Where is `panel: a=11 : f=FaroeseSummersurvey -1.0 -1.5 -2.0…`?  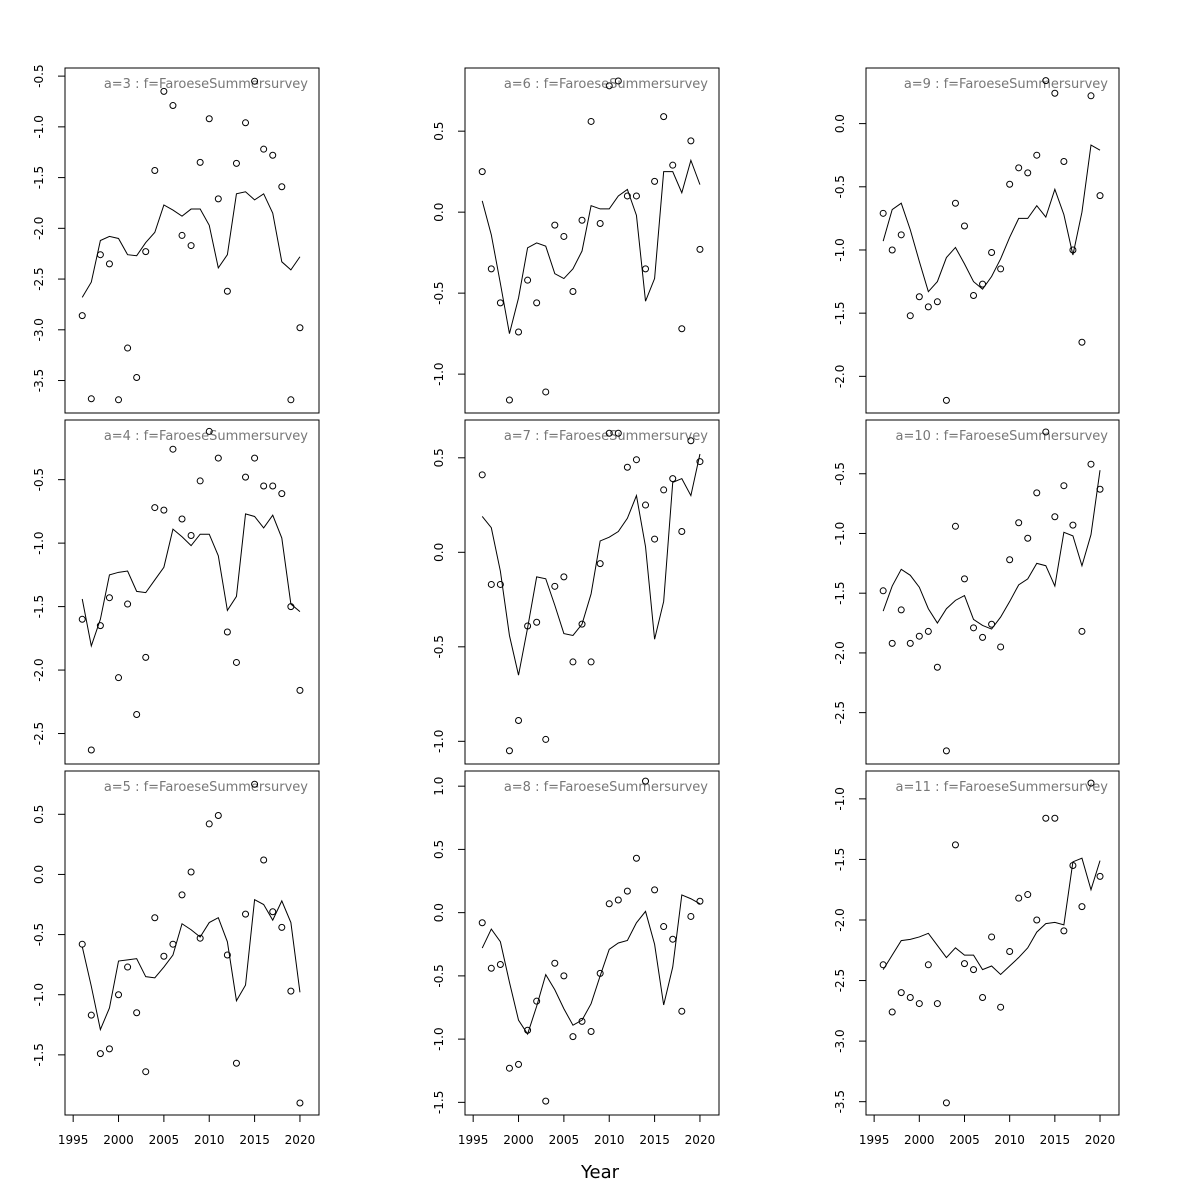 panel: a=11 : f=FaroeseSummersurvey -1.0 -1.5 -2.0… is located at coordinates (976, 958).